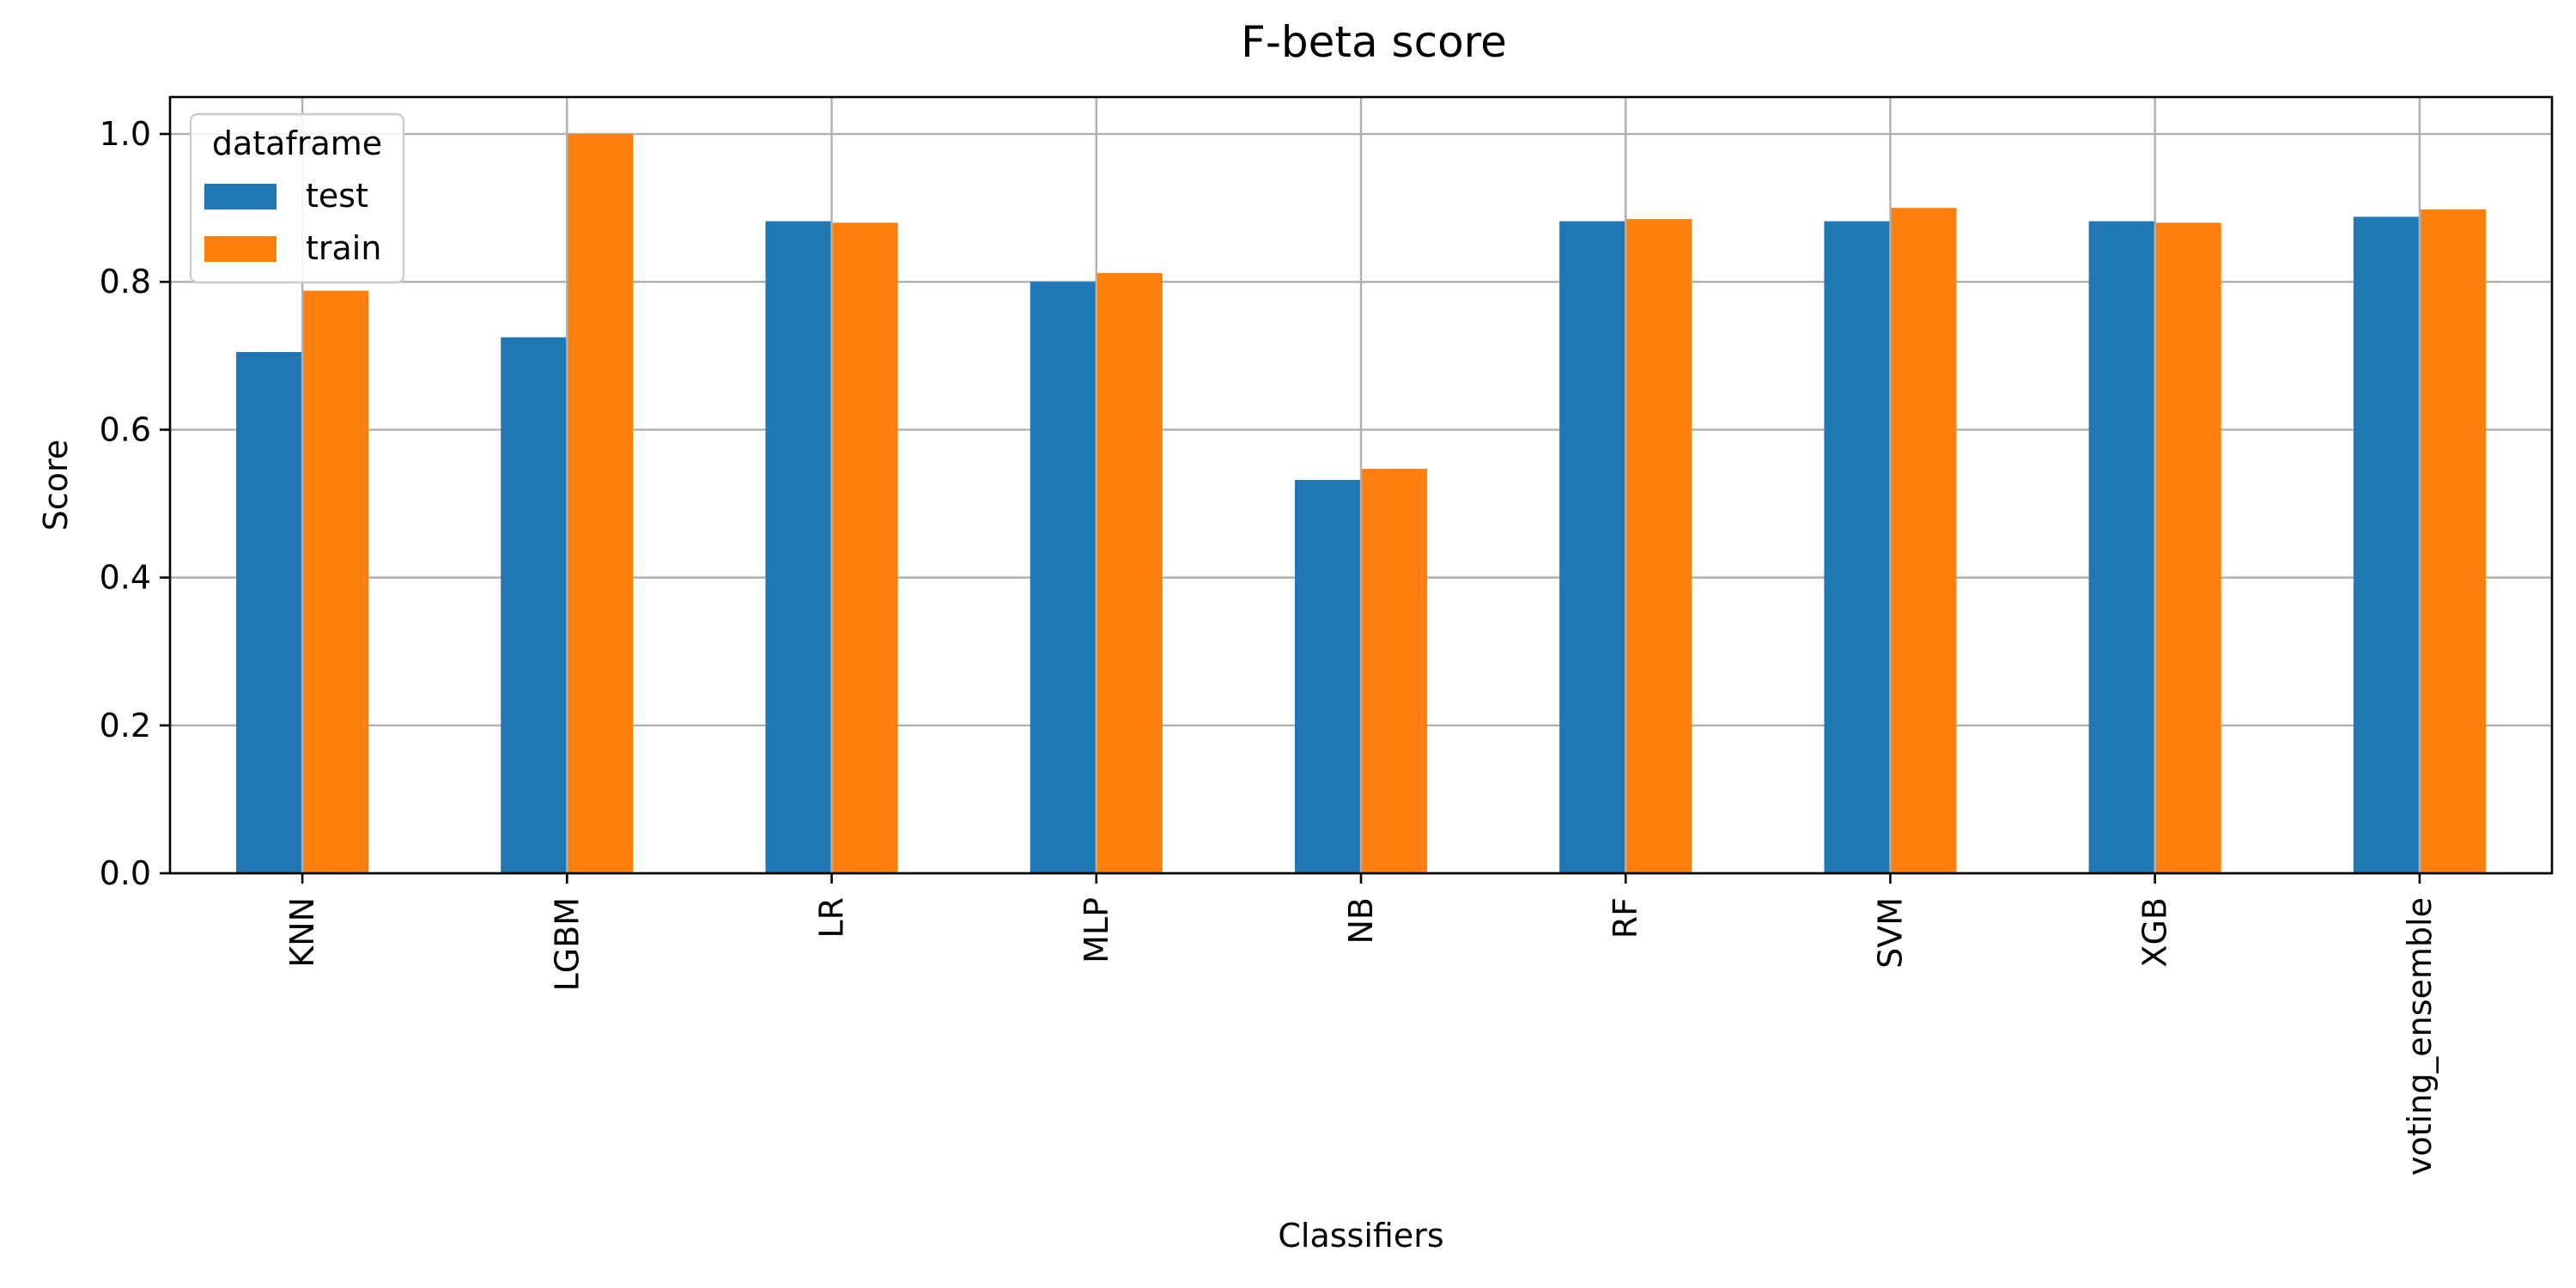 This screenshot has width=2576, height=1288. Describe the element at coordinates (2121, 547) in the screenshot. I see `bar-test-XGB` at that location.